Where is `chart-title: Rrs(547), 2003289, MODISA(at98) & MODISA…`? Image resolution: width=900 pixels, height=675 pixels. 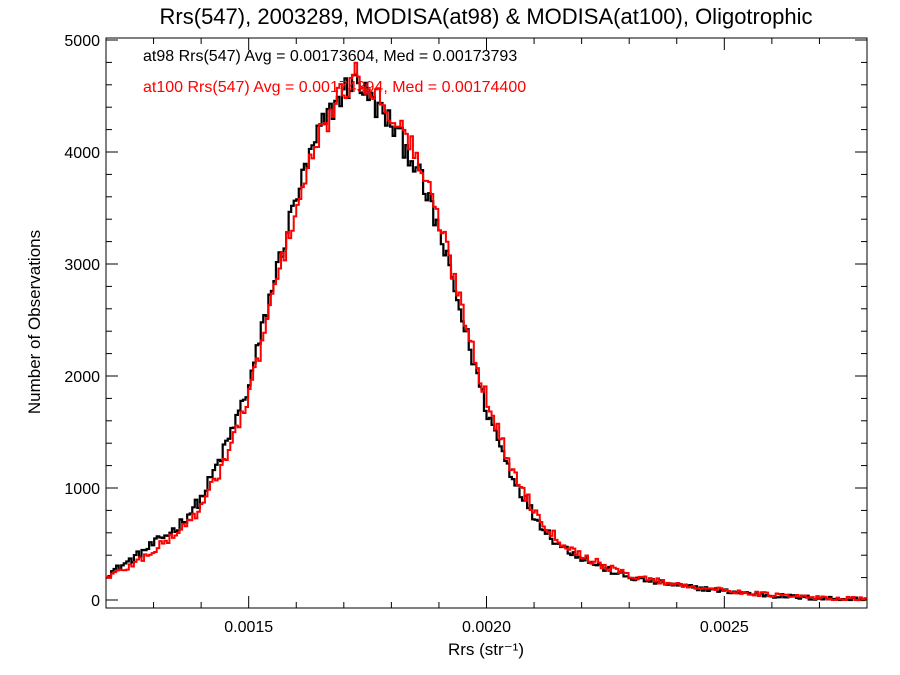
chart-title: Rrs(547), 2003289, MODISA(at98) & MODISA… is located at coordinates (486, 16).